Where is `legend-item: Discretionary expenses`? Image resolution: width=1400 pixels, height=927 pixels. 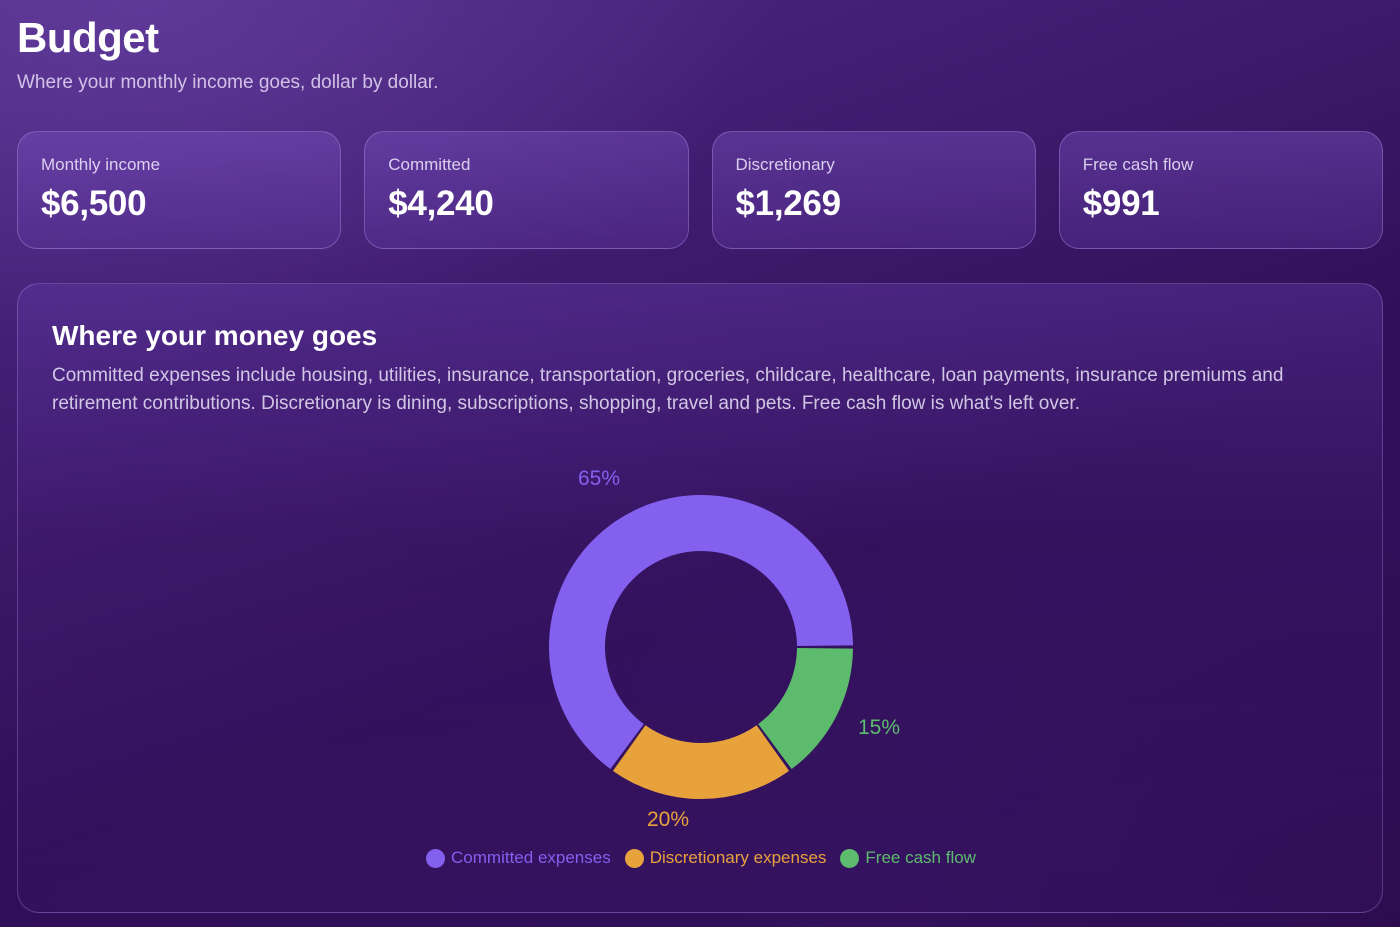
legend-item: Discretionary expenses is located at coordinates (725, 858).